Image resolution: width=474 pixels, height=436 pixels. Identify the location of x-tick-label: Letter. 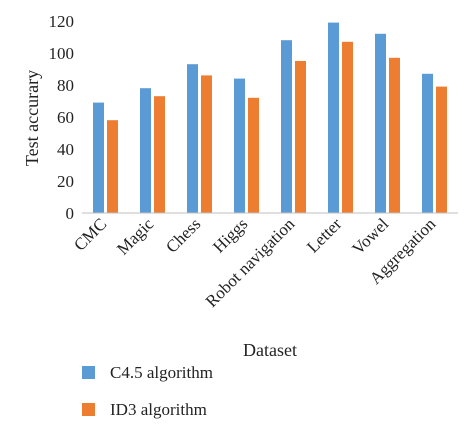
(324, 235).